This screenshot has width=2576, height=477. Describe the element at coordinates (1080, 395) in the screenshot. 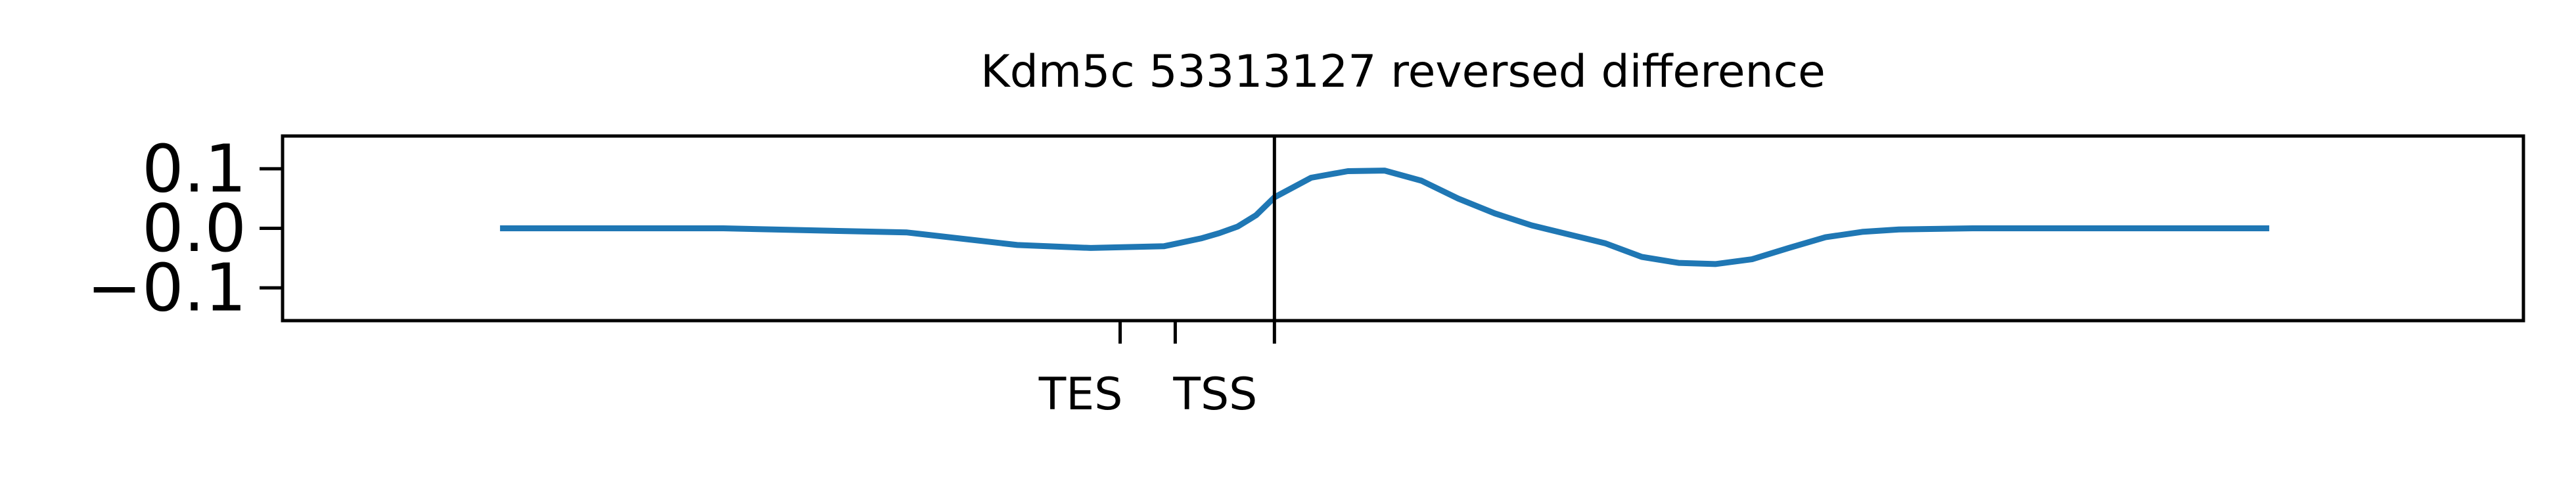

I see `x-tick-label-0: TES` at that location.